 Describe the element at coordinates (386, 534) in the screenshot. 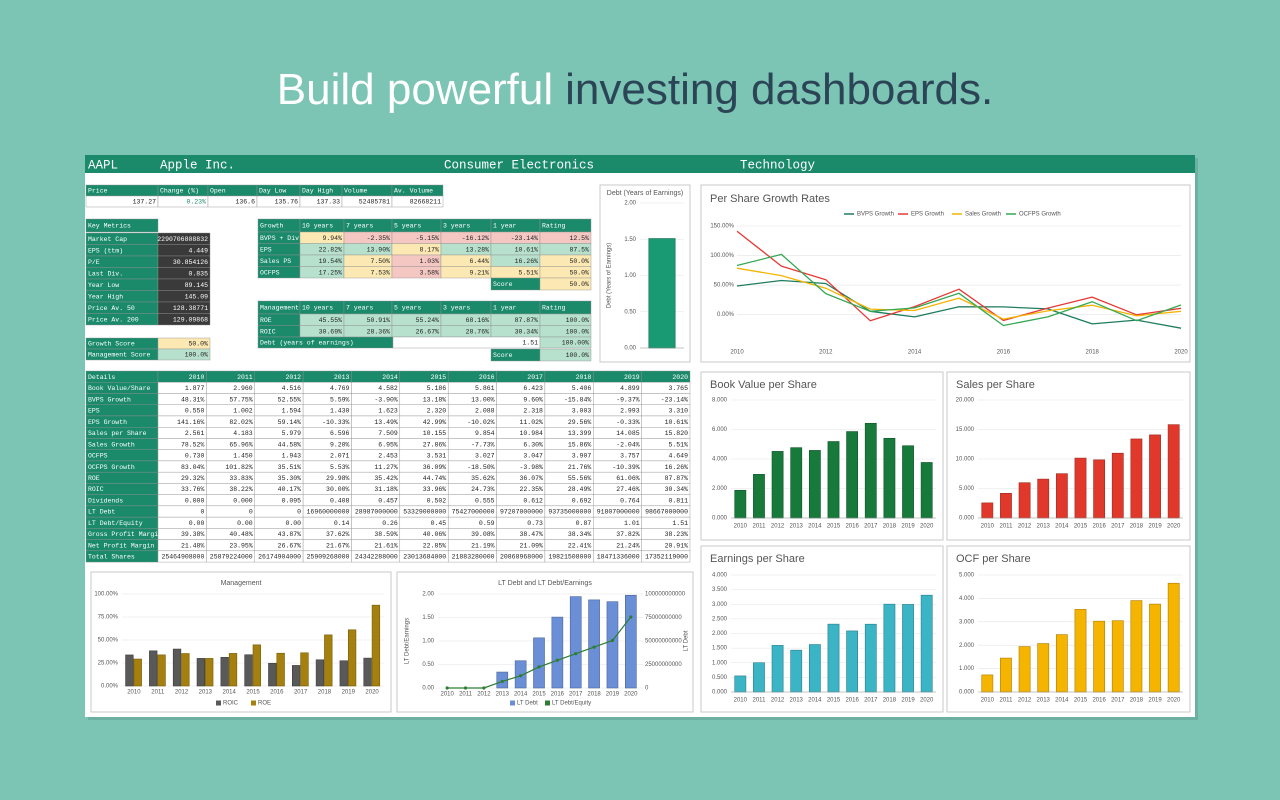

I see `detail-value: 38.59%` at that location.